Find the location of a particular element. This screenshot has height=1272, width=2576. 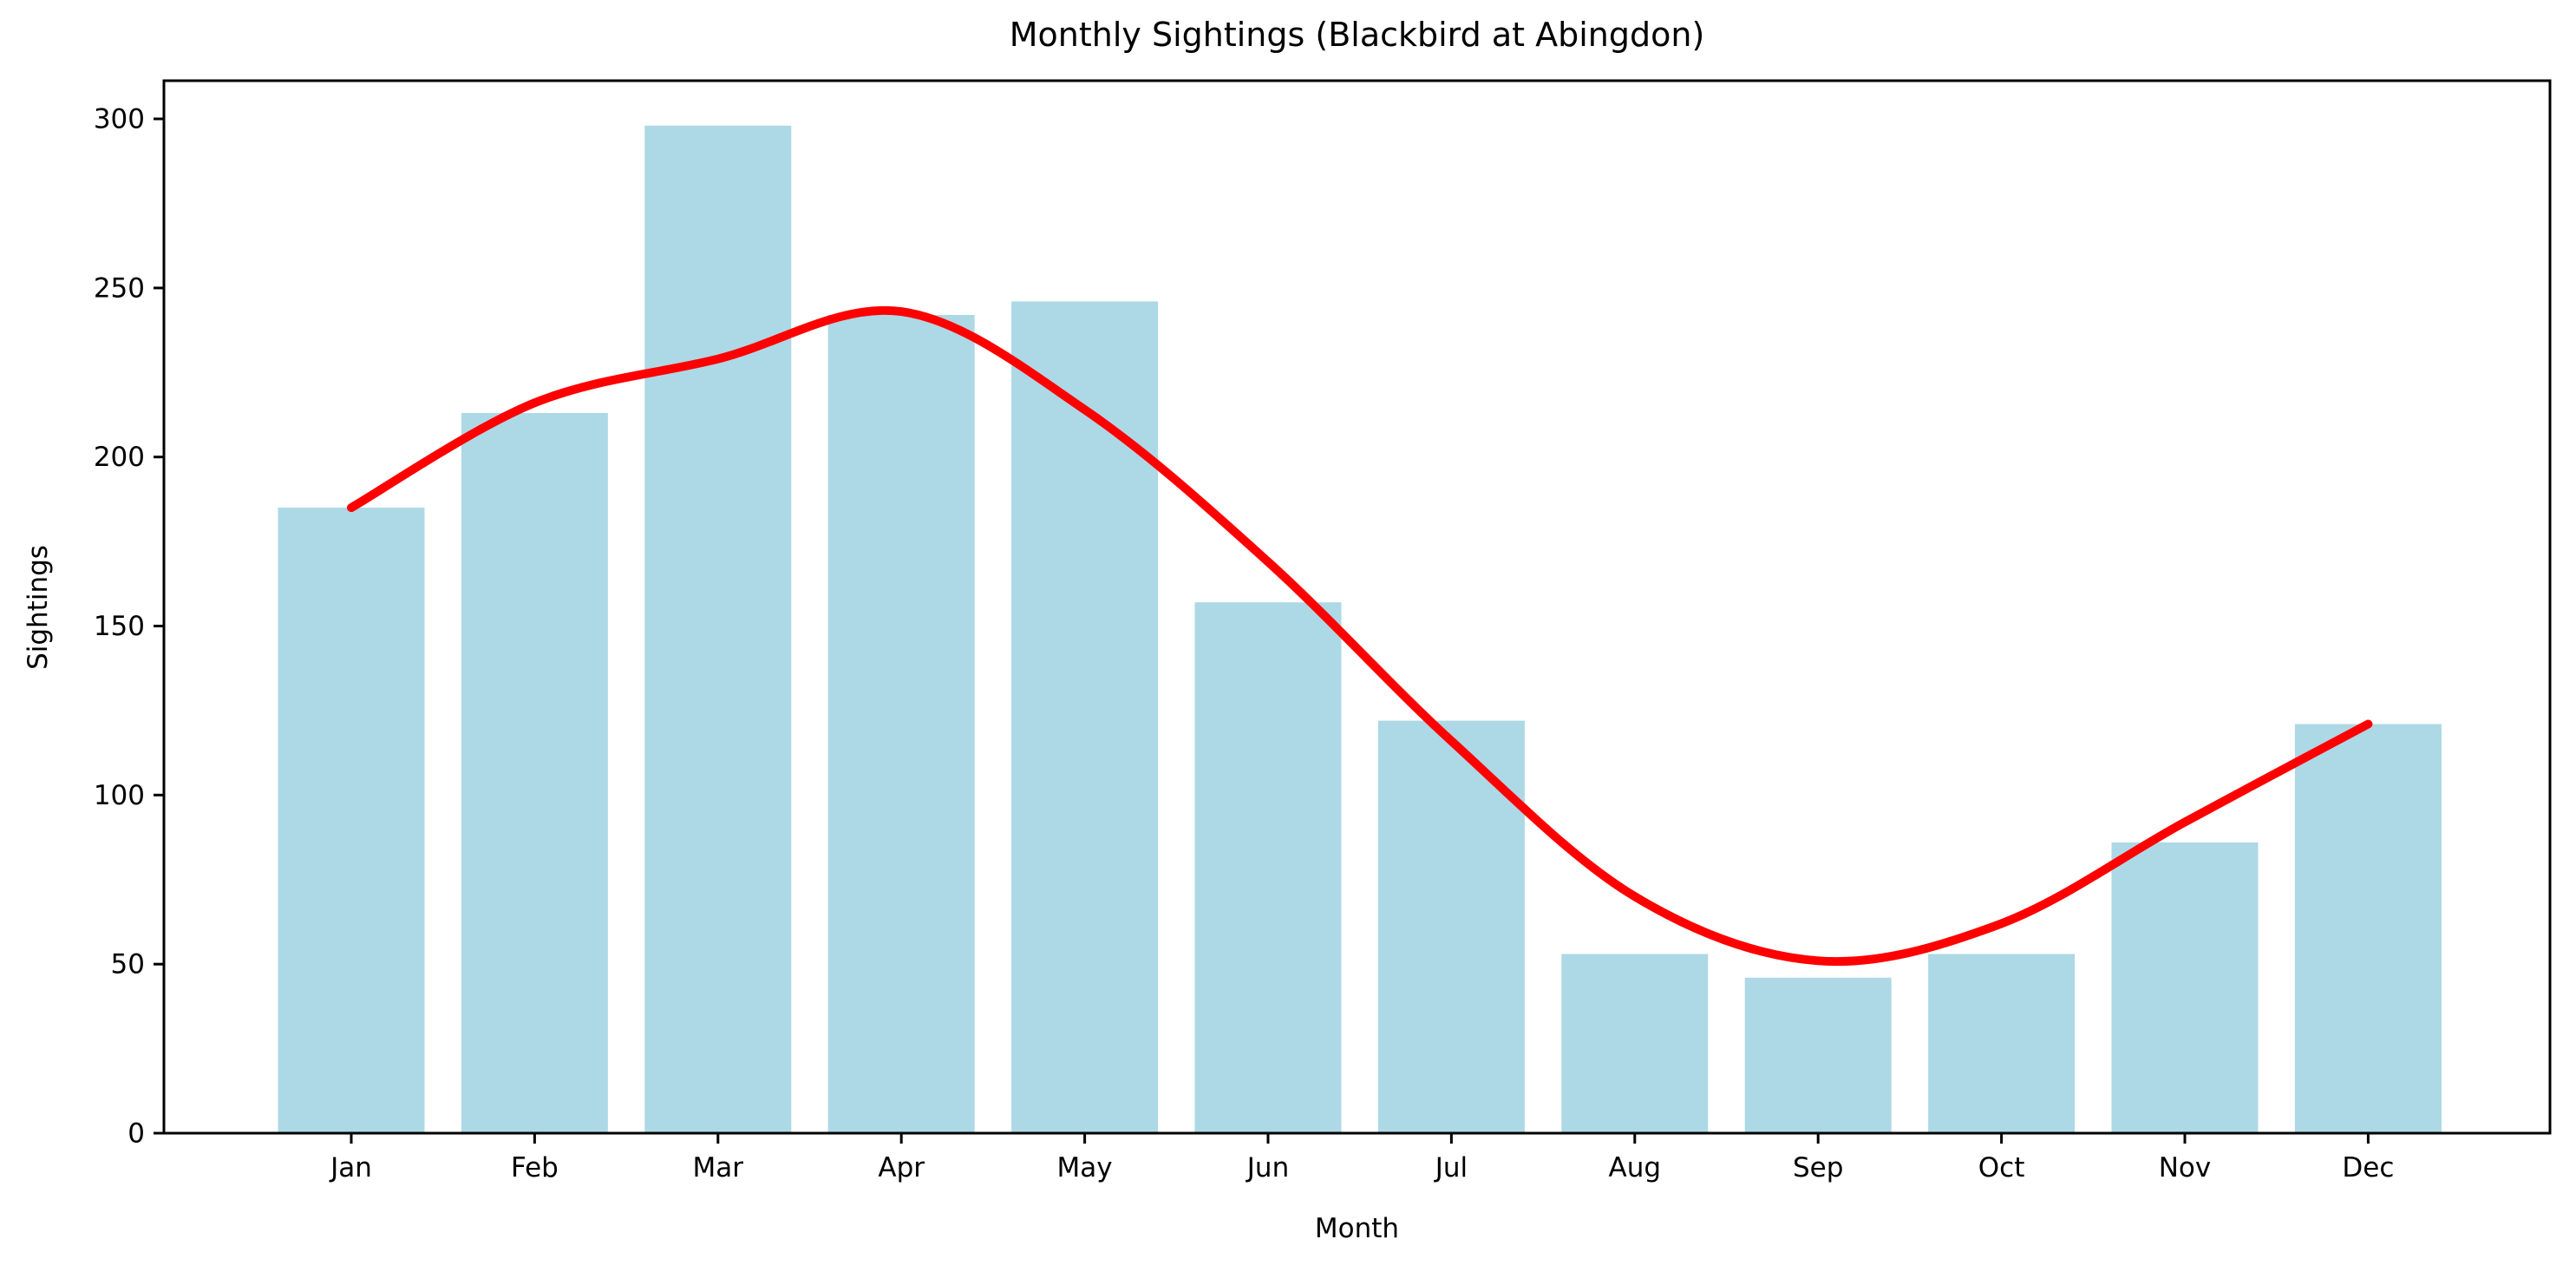

x-tick-label: Dec is located at coordinates (2368, 1167).